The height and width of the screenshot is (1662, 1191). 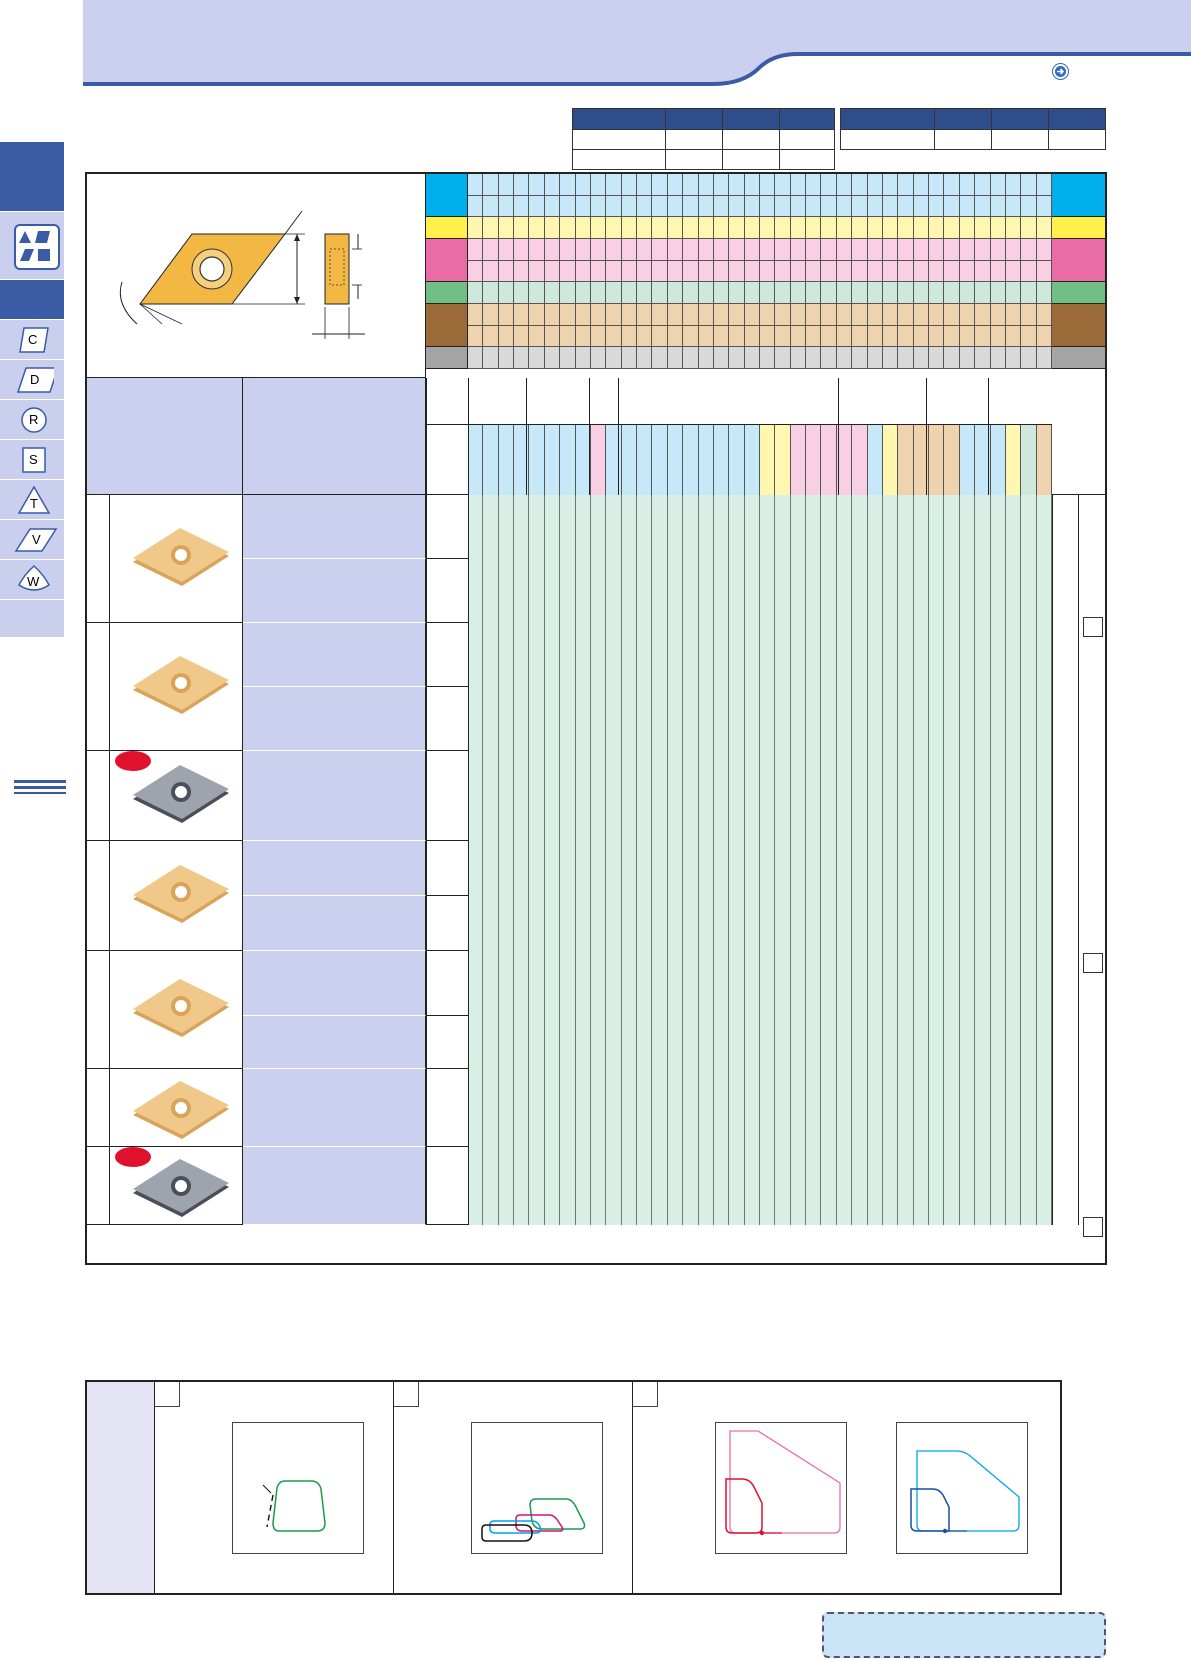 I want to click on side-tab-S: S, so click(x=32, y=460).